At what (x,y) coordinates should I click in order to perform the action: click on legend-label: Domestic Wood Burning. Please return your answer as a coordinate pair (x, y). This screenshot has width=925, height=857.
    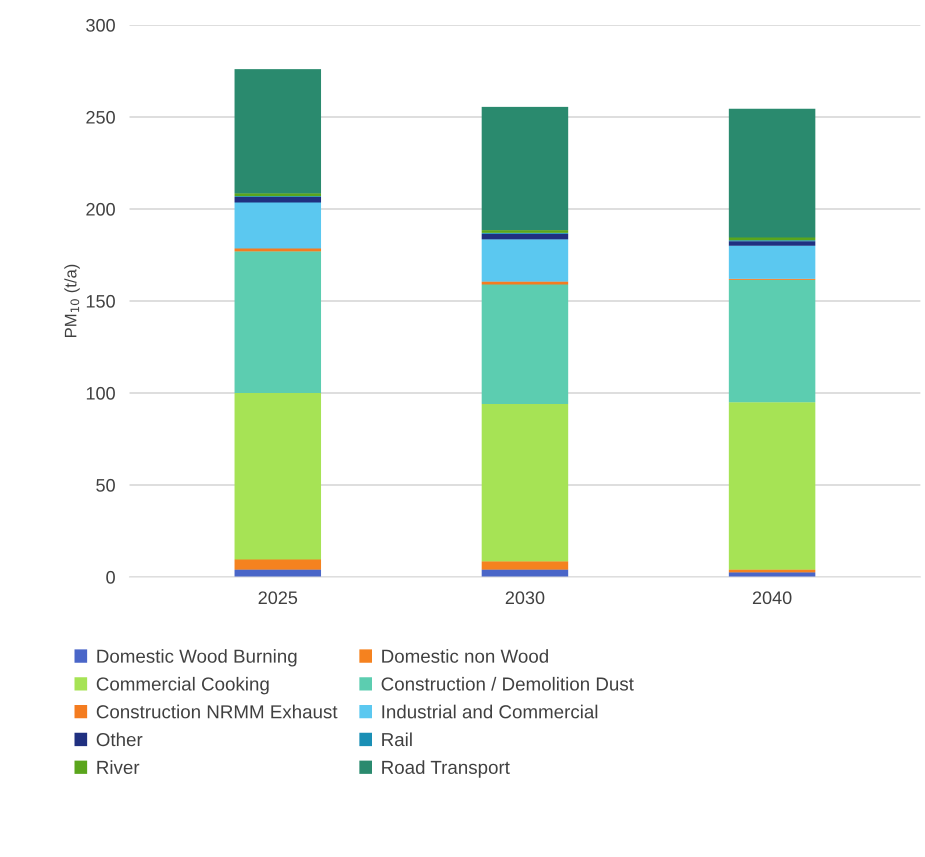
    Looking at the image, I should click on (196, 658).